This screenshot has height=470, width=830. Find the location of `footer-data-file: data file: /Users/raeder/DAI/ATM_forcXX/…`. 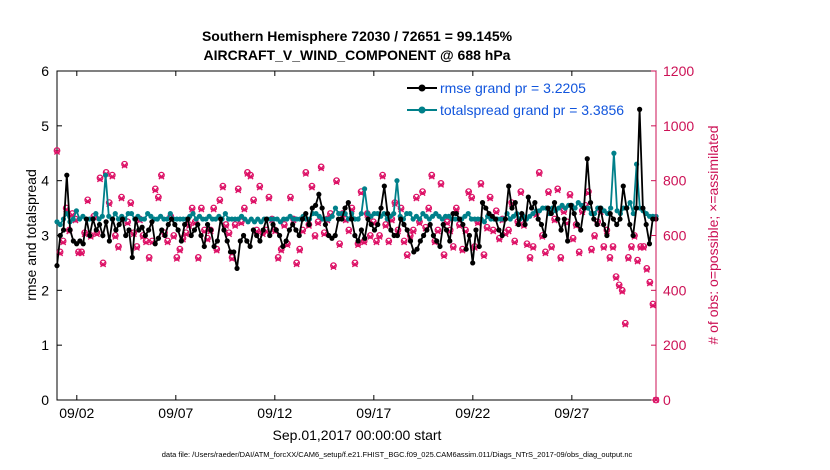

footer-data-file: data file: /Users/raeder/DAI/ATM_forcXX/… is located at coordinates (397, 454).